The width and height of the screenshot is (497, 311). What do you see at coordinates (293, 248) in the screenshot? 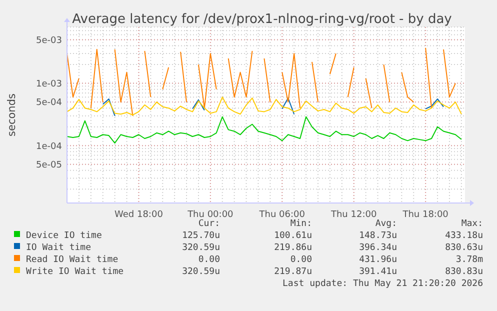
I see `text: 219.86u` at bounding box center [293, 248].